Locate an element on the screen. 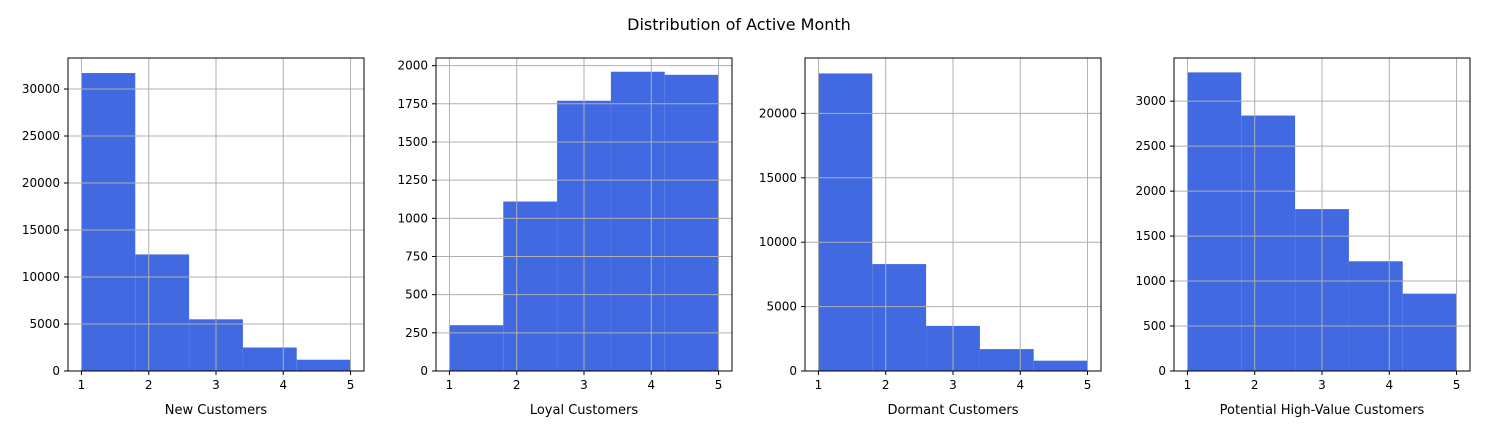 The image size is (1489, 435). x-axis-label: Loyal Customers is located at coordinates (584, 410).